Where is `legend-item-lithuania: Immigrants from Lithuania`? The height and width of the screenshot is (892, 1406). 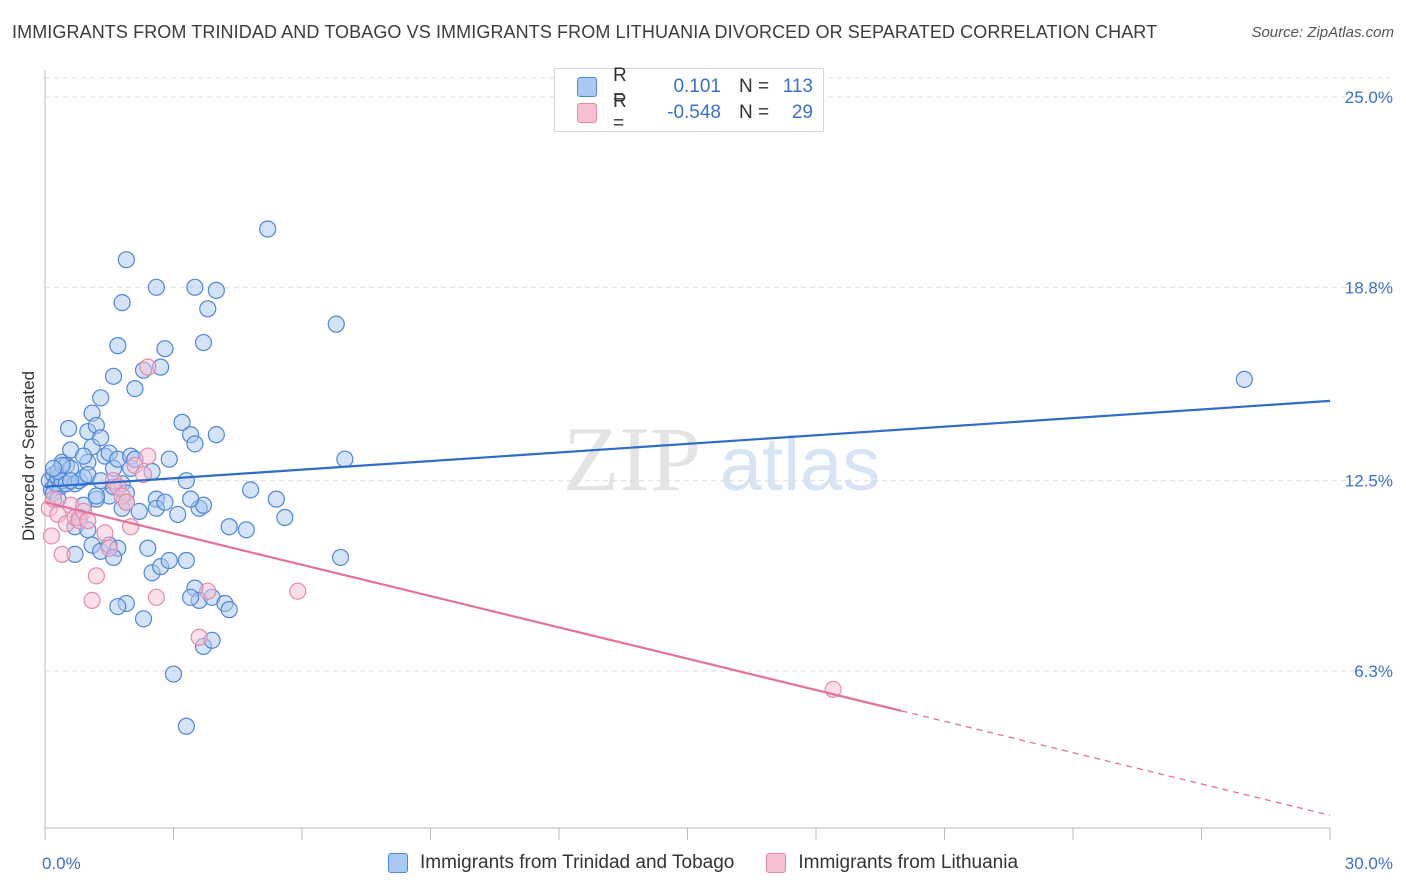 legend-item-lithuania: Immigrants from Lithuania is located at coordinates (892, 863).